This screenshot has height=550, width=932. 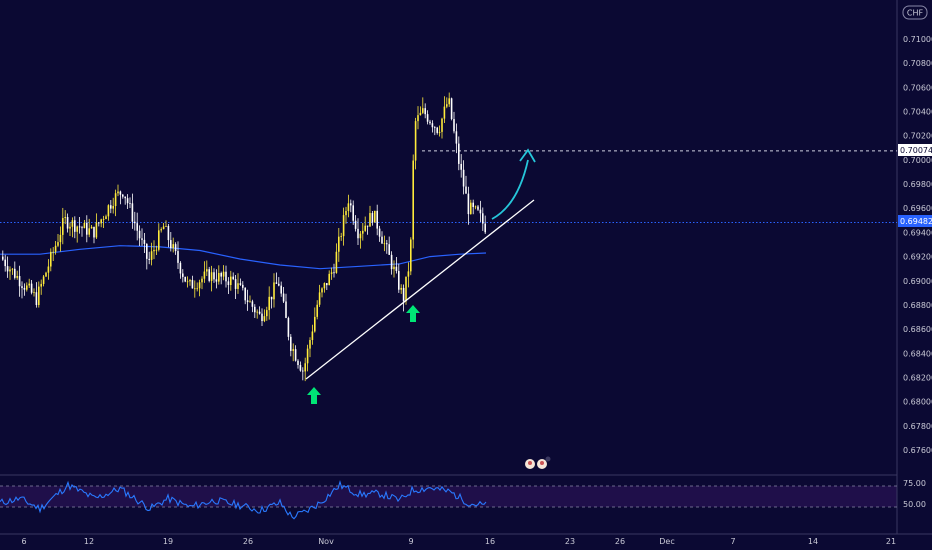 I want to click on price-tick-label: 0.67600, so click(x=917, y=450).